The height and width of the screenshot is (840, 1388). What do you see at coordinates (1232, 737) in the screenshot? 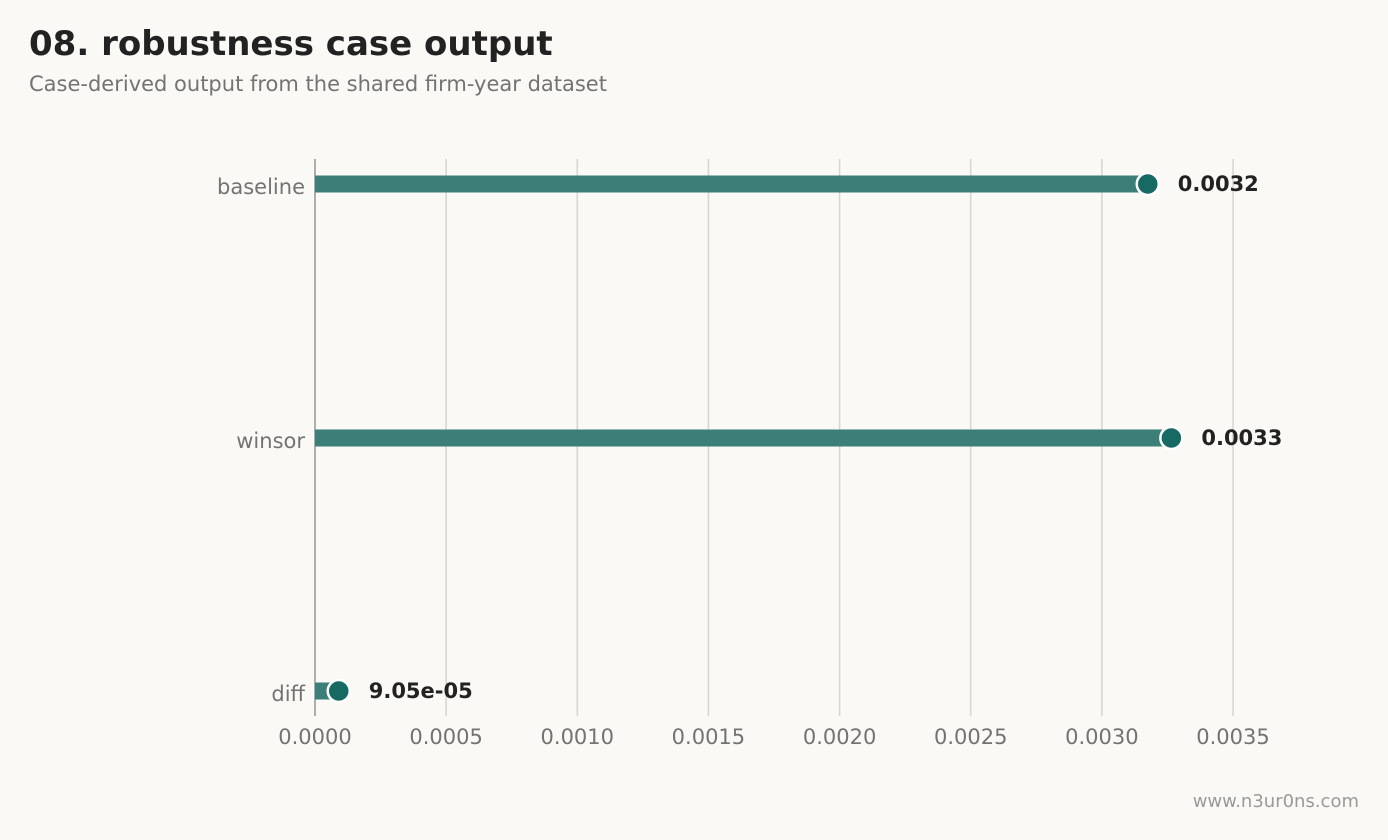
I see `x-tick-label: 0.0035` at bounding box center [1232, 737].